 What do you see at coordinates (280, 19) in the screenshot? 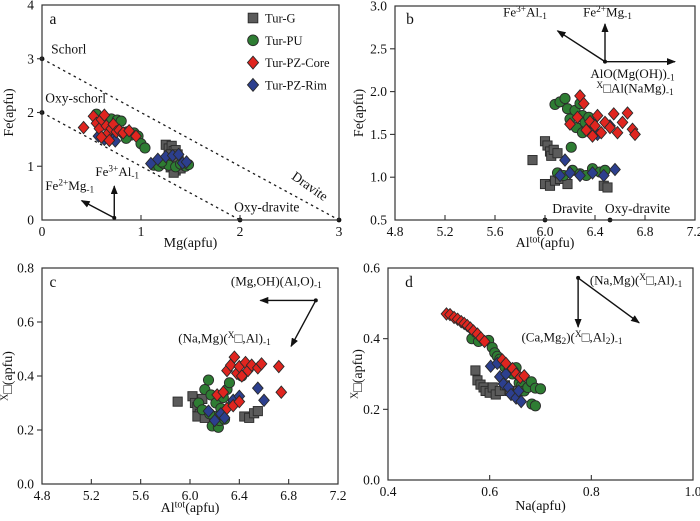
I see `legend-label-tur-g: Tur-G` at bounding box center [280, 19].